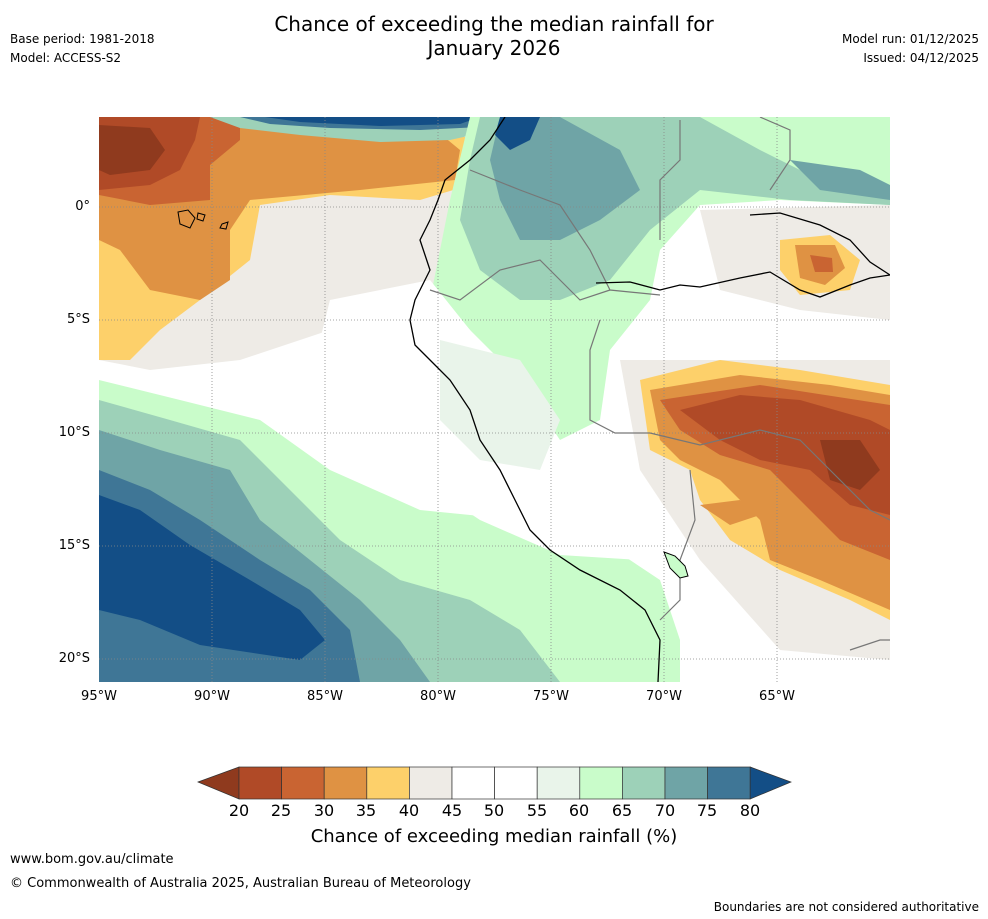  What do you see at coordinates (494, 810) in the screenshot?
I see `colorbar-tick-50: 50` at bounding box center [494, 810].